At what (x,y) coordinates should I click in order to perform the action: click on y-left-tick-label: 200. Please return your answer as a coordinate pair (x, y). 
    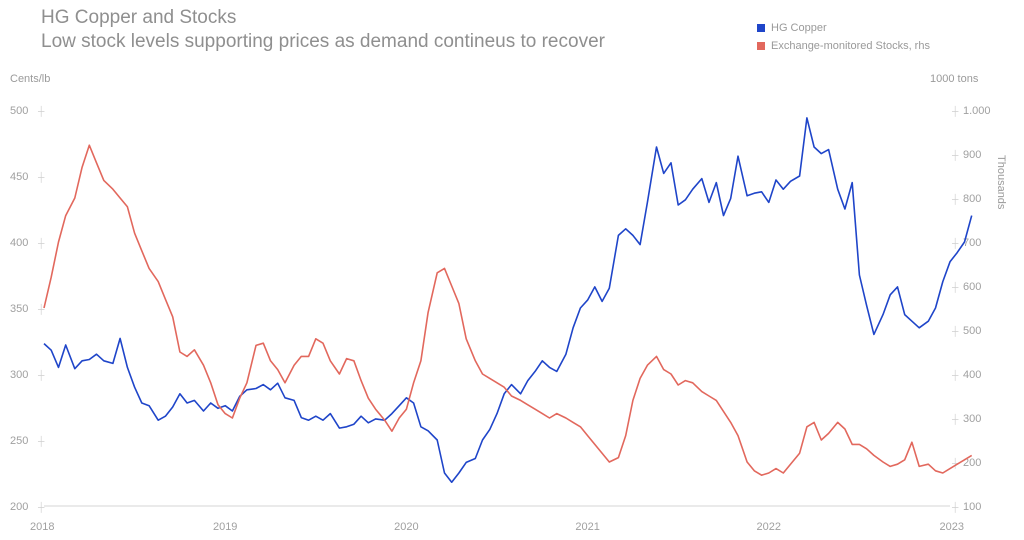
    Looking at the image, I should click on (19, 507).